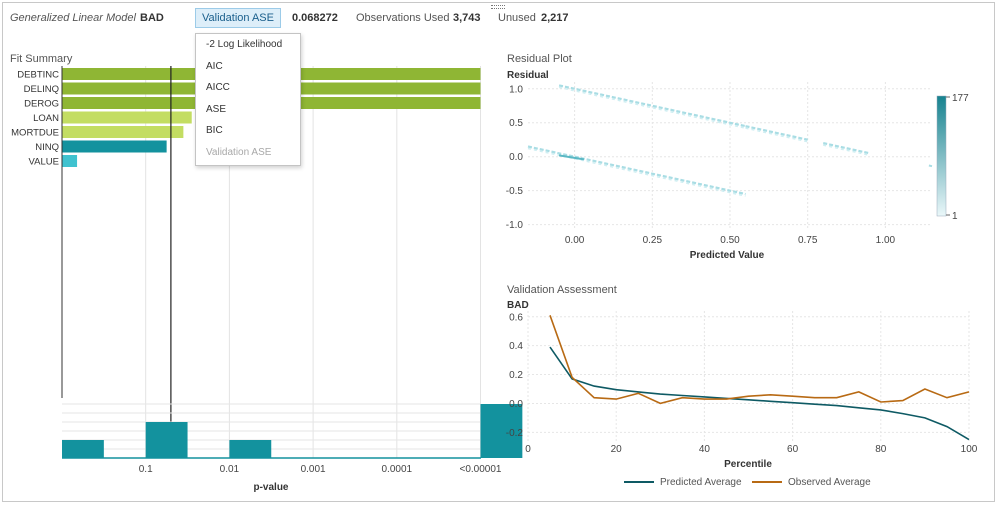  What do you see at coordinates (47, 147) in the screenshot?
I see `fit-label-ninq: NINQ` at bounding box center [47, 147].